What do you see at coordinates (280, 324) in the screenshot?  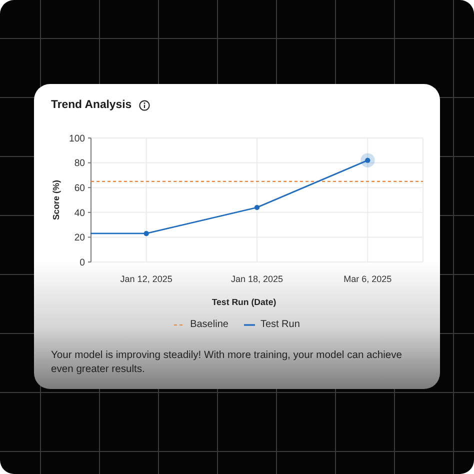 I see `legend-label: Test Run` at bounding box center [280, 324].